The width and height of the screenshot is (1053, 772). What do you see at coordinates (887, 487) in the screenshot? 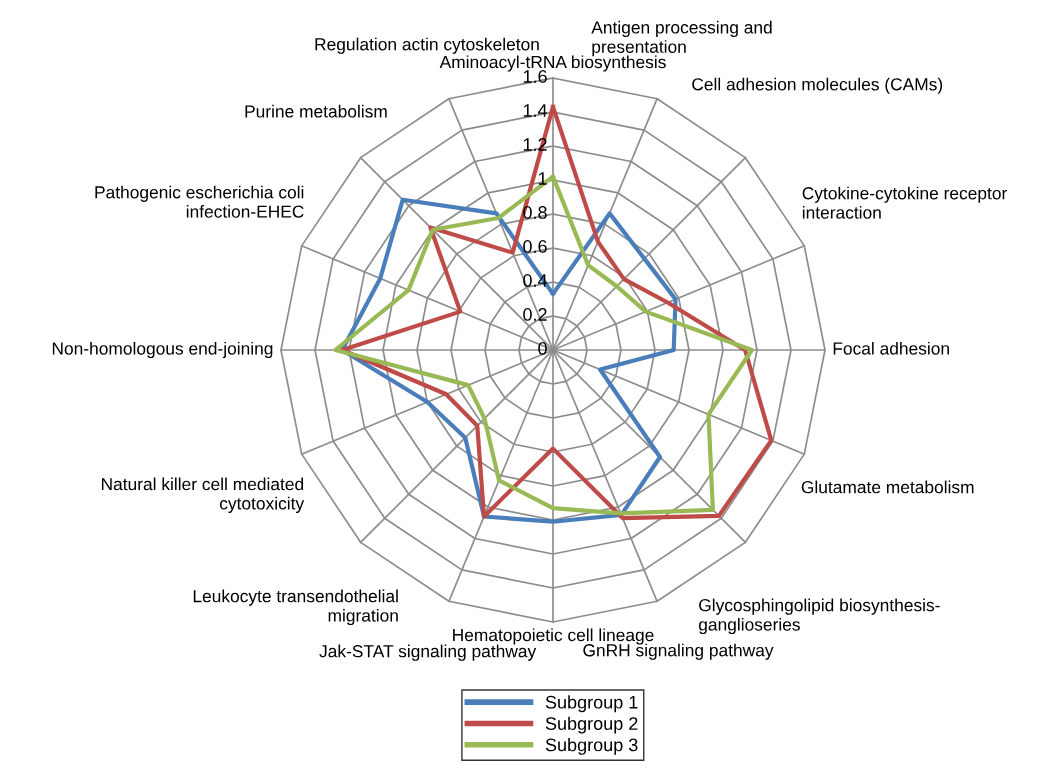
I see `spoke-label: Glutamate metabolism` at bounding box center [887, 487].